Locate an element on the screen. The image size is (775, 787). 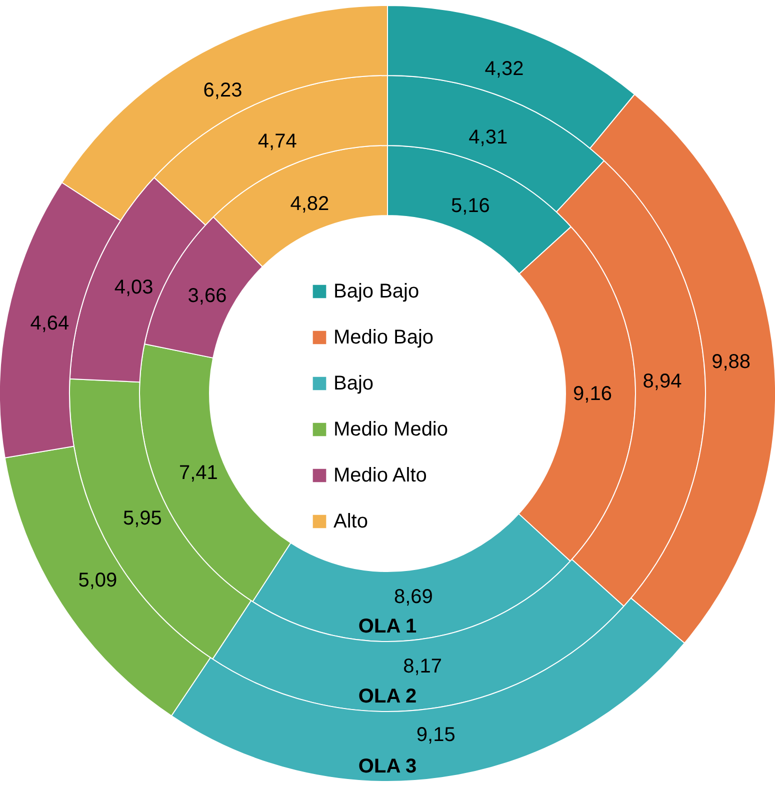
data-label: 3,66 is located at coordinates (207, 295).